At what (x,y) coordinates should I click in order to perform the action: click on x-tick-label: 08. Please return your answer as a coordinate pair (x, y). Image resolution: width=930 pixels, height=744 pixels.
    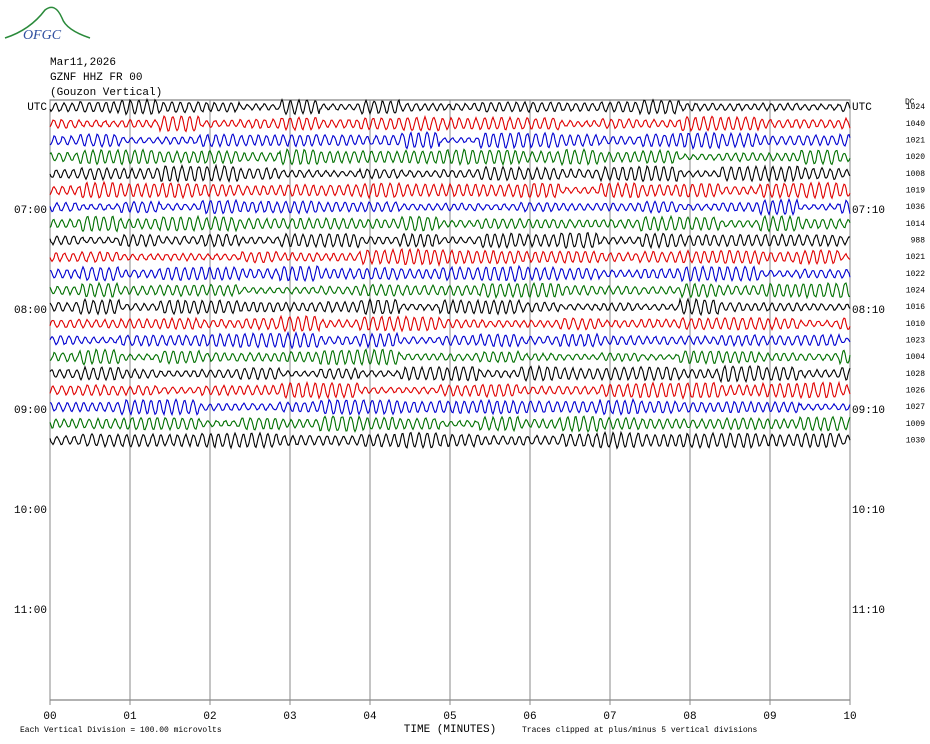
    Looking at the image, I should click on (689, 717).